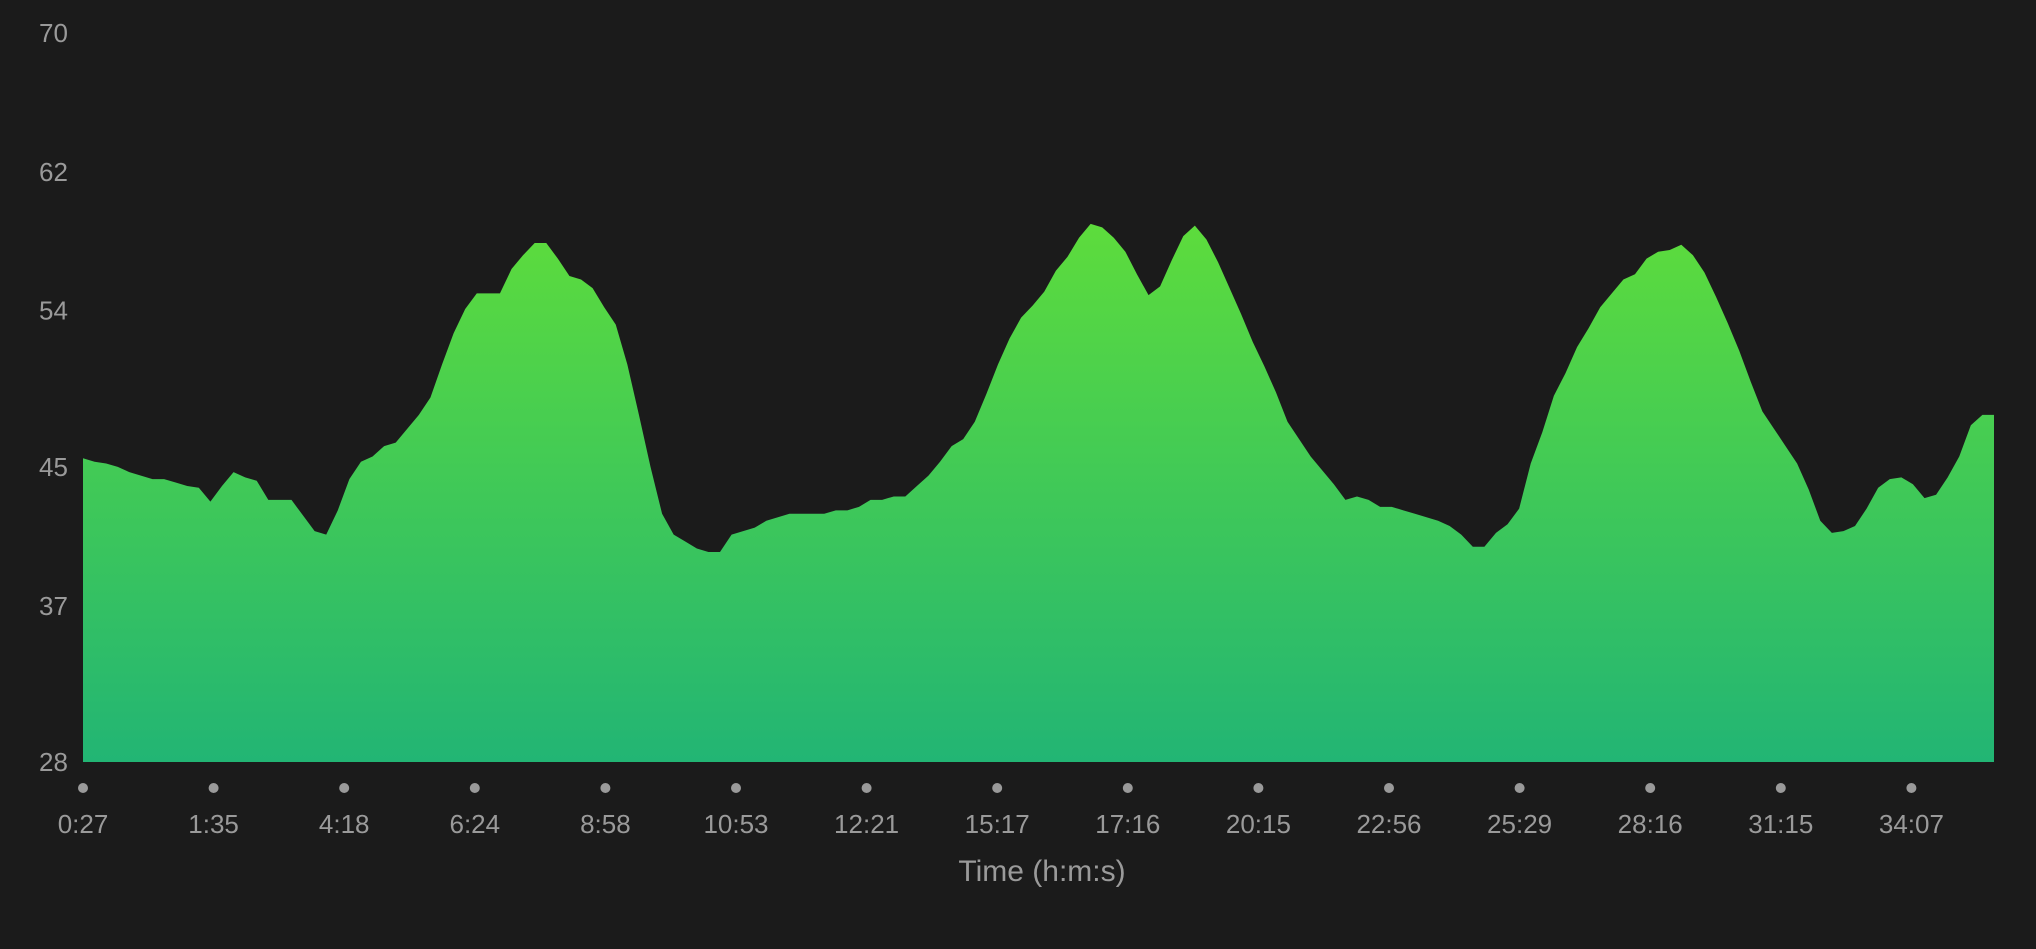 The image size is (2036, 949). What do you see at coordinates (53, 33) in the screenshot?
I see `y-tick-label: 70` at bounding box center [53, 33].